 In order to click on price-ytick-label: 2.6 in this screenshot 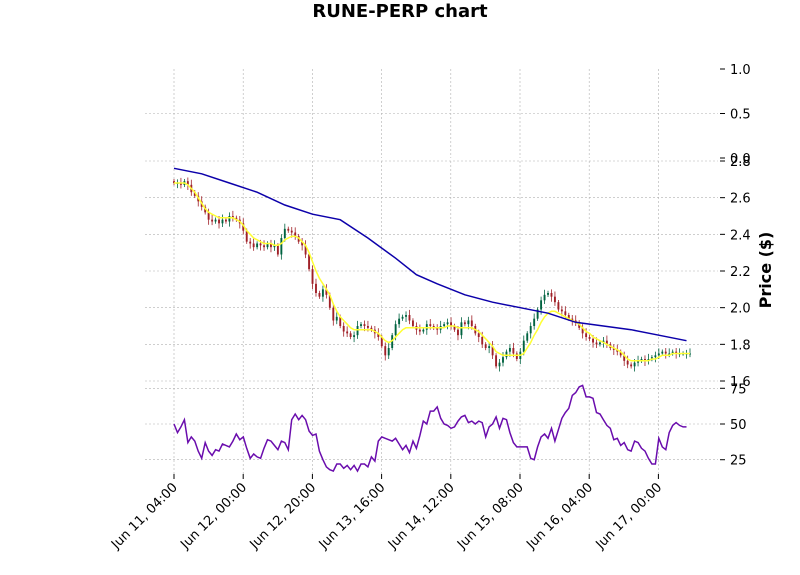, I will do `click(740, 199)`.